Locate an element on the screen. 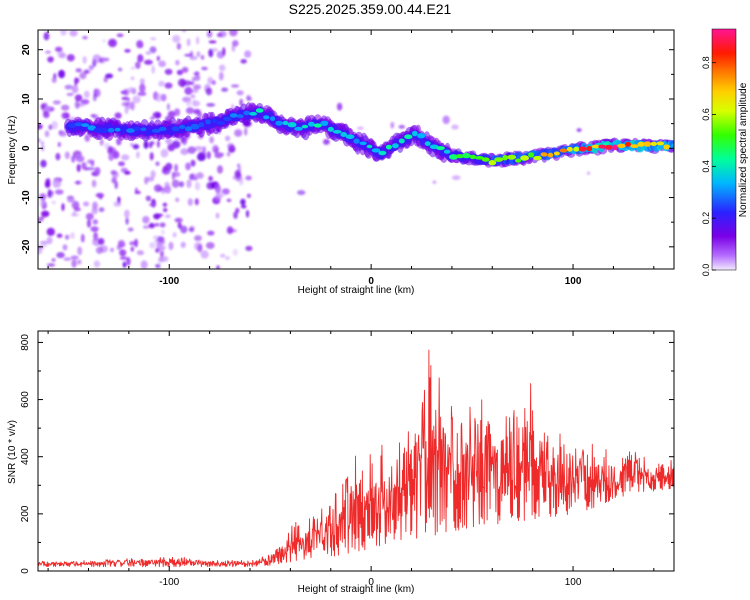 Image resolution: width=750 pixels, height=600 pixels. snr-xlabel: Height of straight line (km) is located at coordinates (356, 589).